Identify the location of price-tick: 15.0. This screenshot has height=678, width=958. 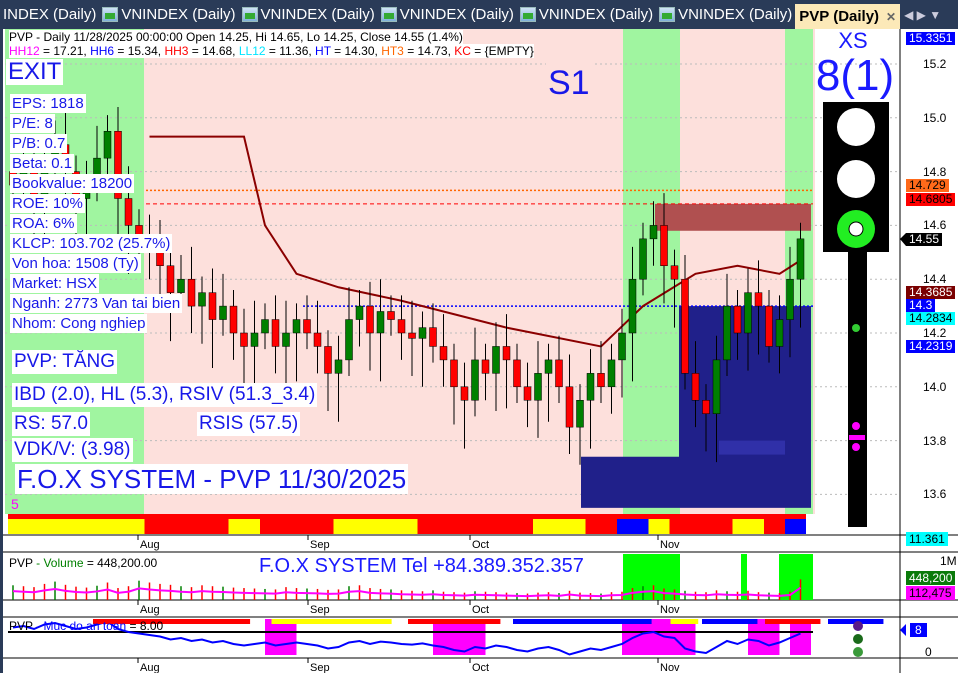
(935, 117).